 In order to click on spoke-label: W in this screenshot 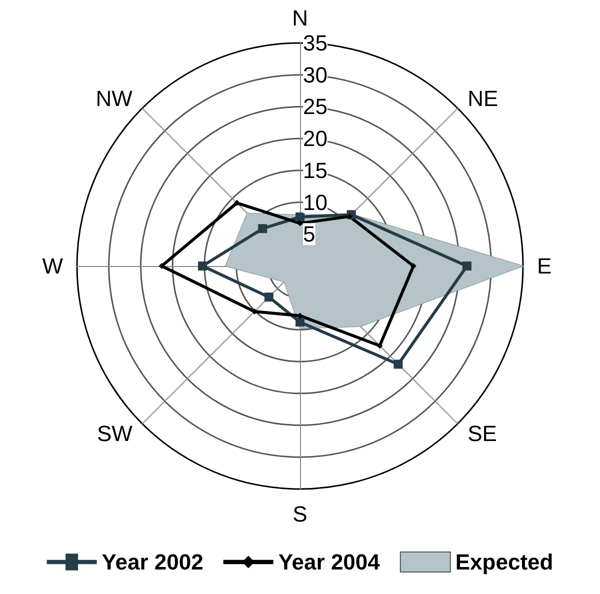, I will do `click(53, 266)`.